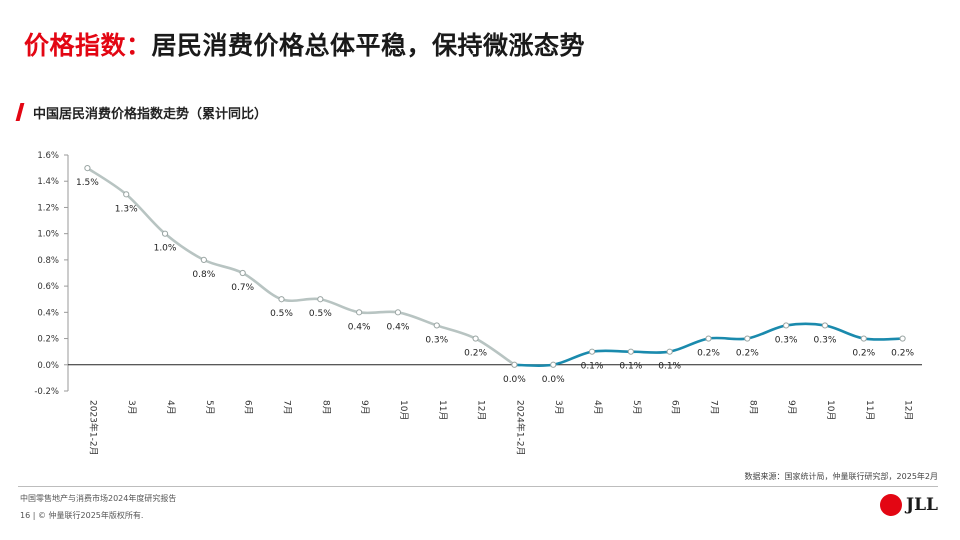 The height and width of the screenshot is (540, 960). I want to click on y-tick-label: 0.4%, so click(48, 313).